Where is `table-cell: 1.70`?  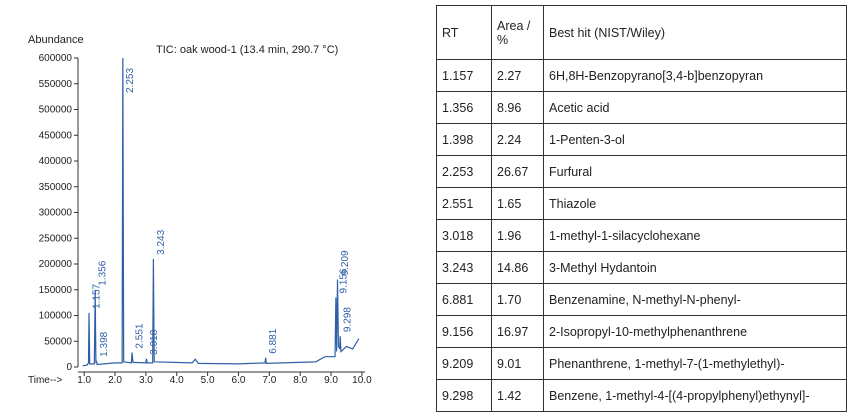 table-cell: 1.70 is located at coordinates (517, 299).